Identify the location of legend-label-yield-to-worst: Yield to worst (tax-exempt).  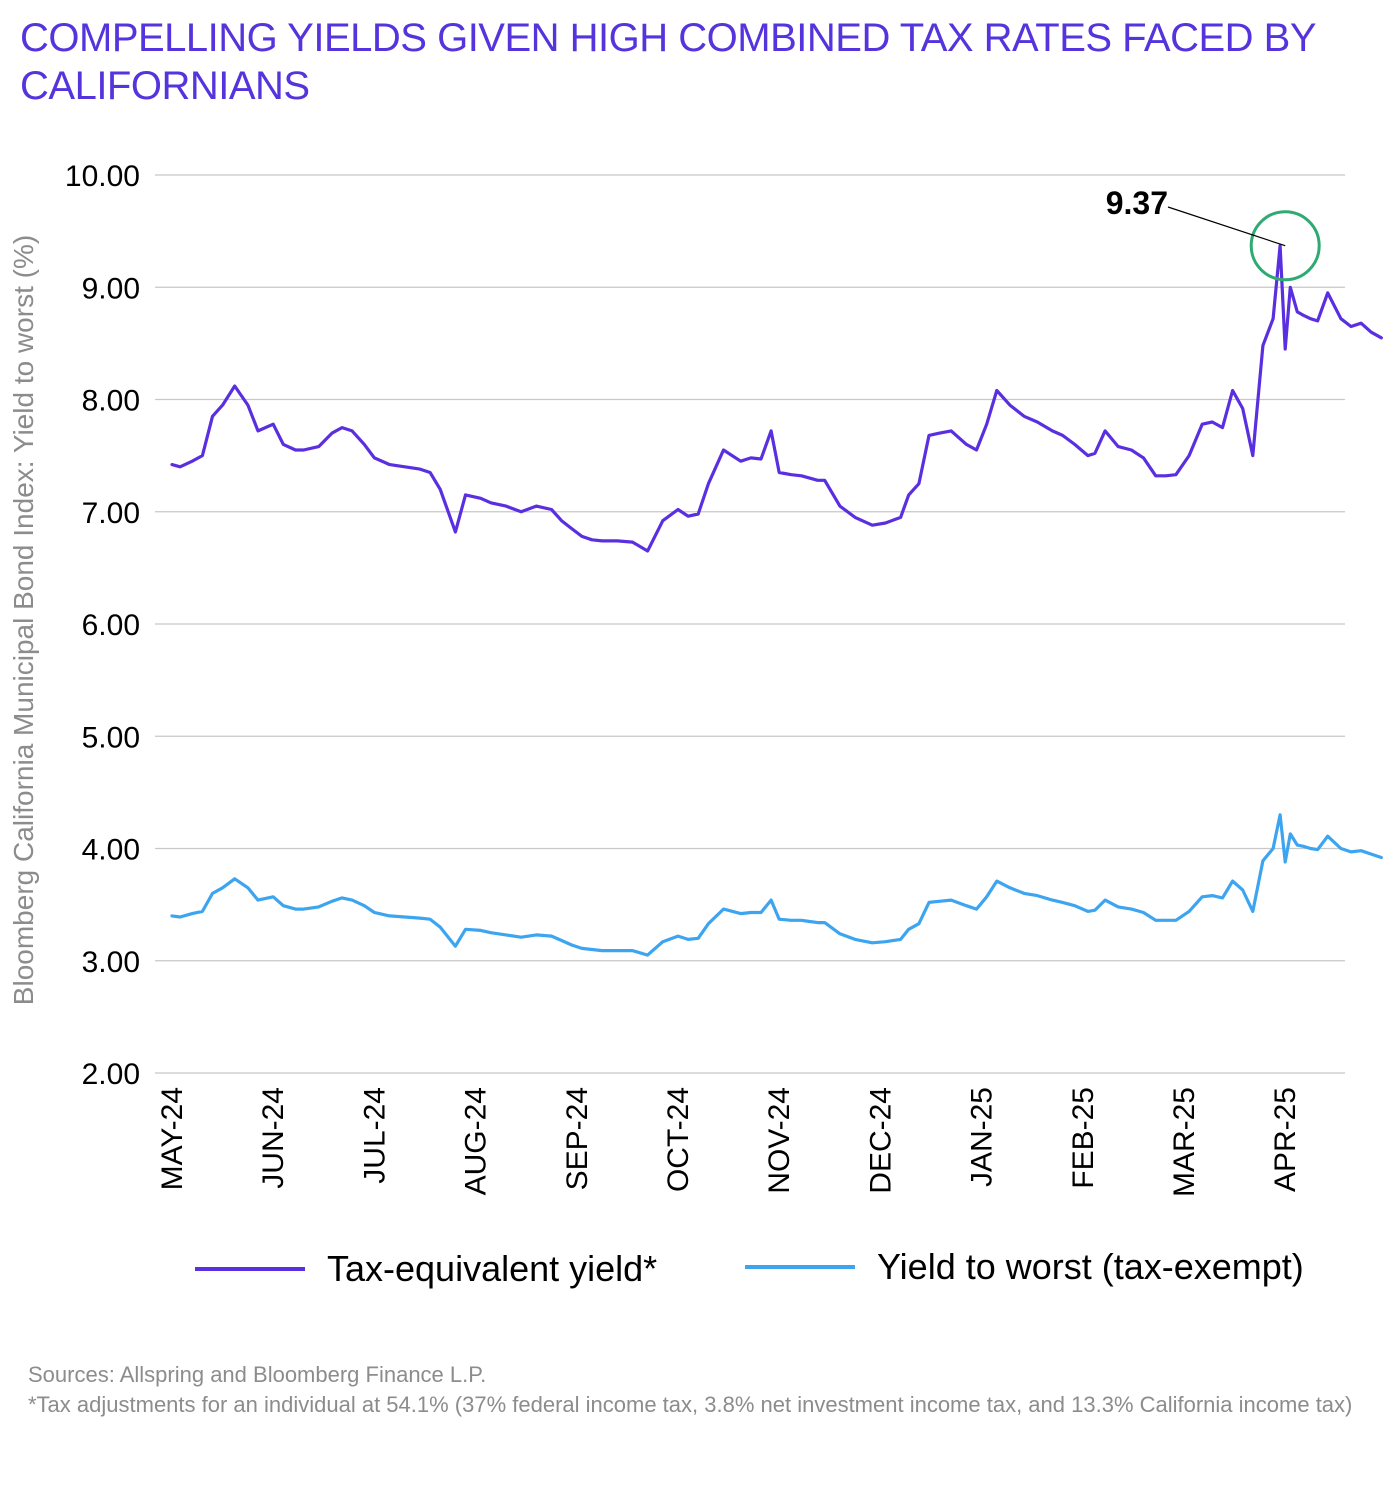
(1090, 1266).